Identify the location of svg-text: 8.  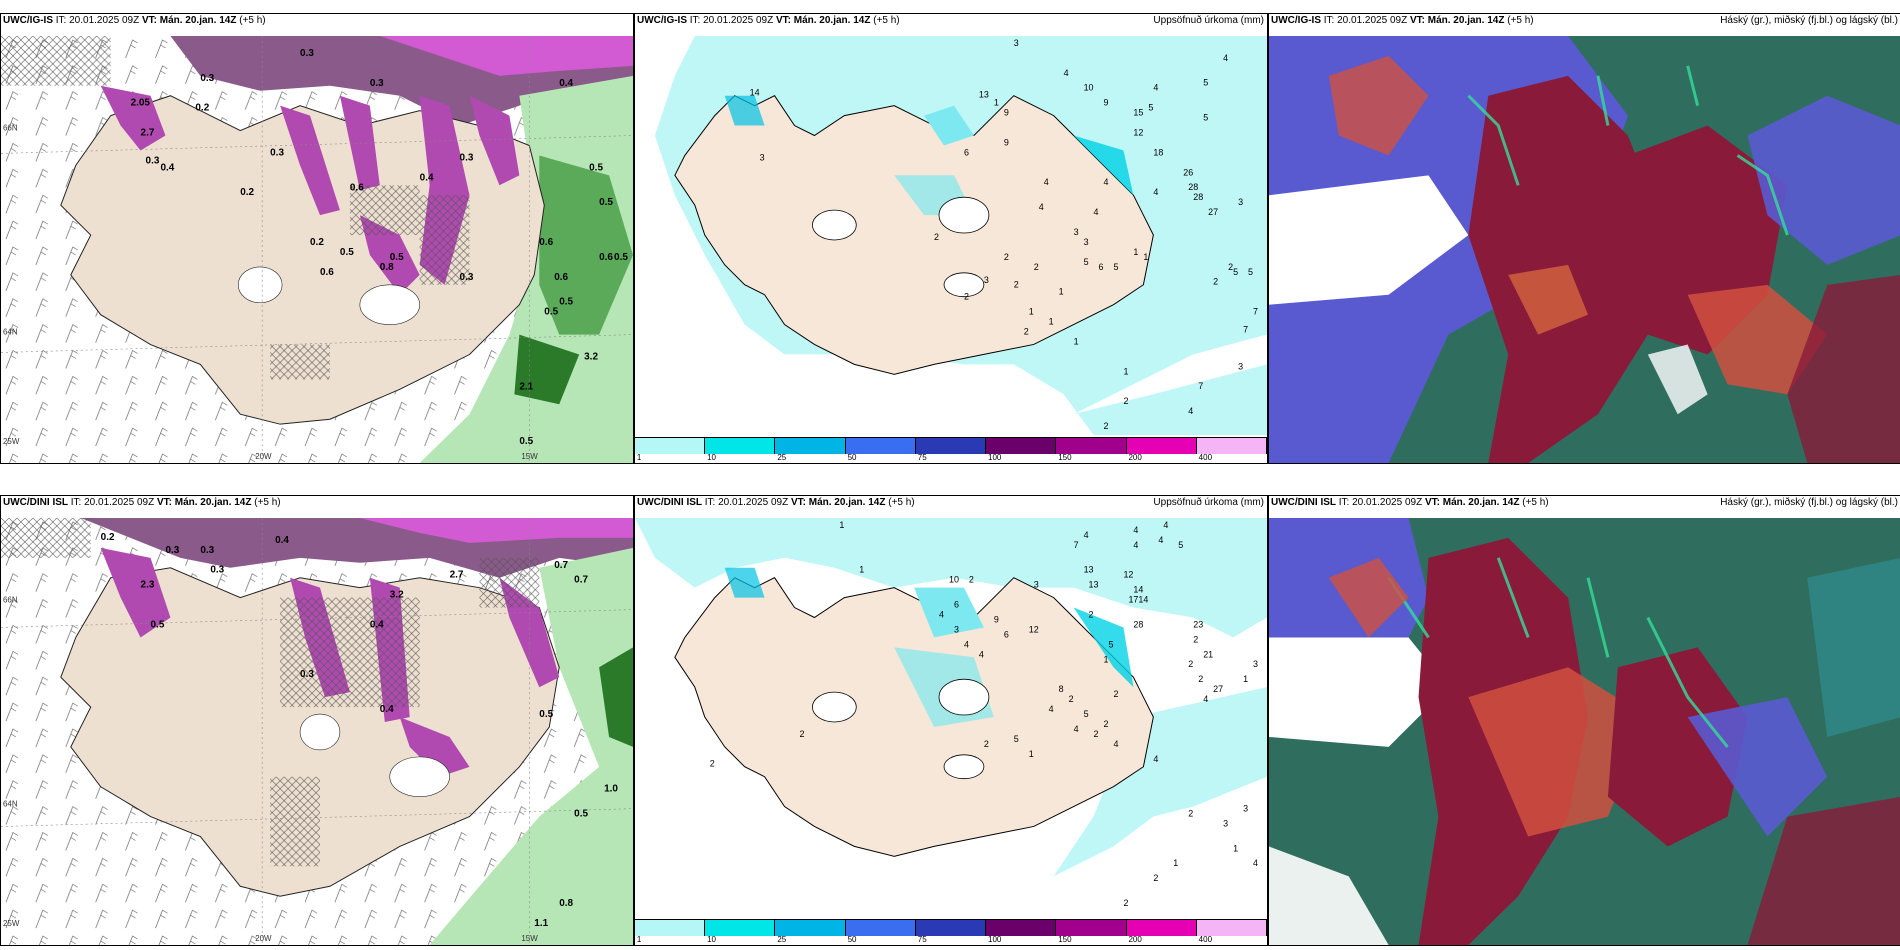
(1061, 689).